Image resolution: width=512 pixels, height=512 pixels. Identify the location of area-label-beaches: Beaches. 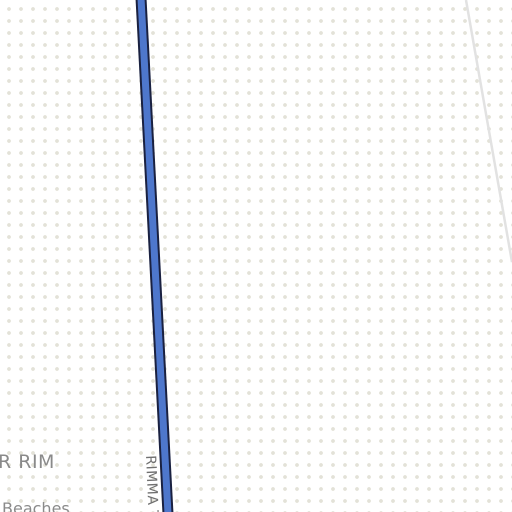
(36, 505).